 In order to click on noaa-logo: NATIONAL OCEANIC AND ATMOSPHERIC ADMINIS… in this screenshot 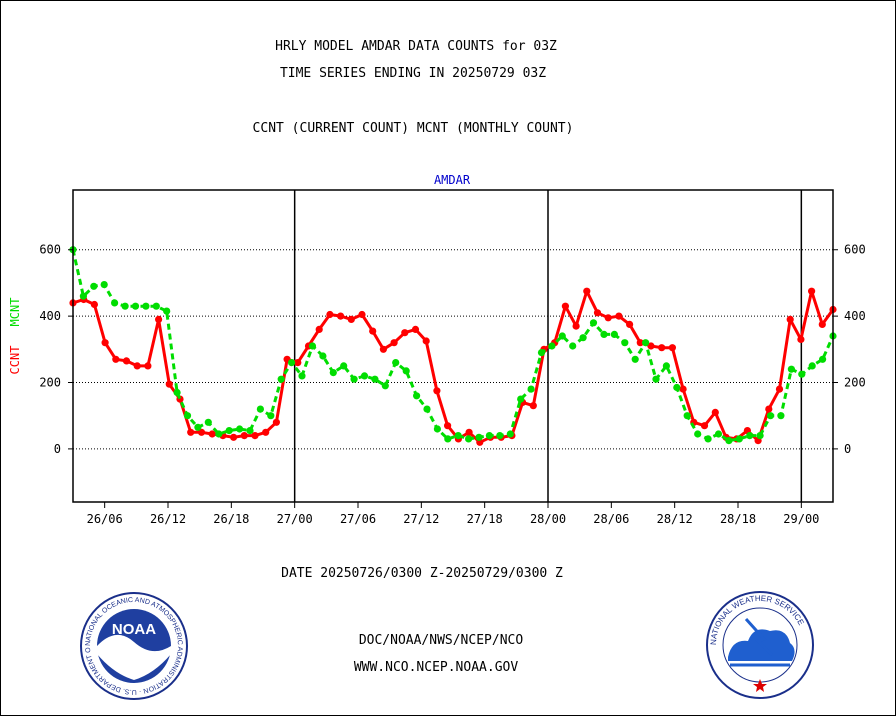, I will do `click(134, 646)`.